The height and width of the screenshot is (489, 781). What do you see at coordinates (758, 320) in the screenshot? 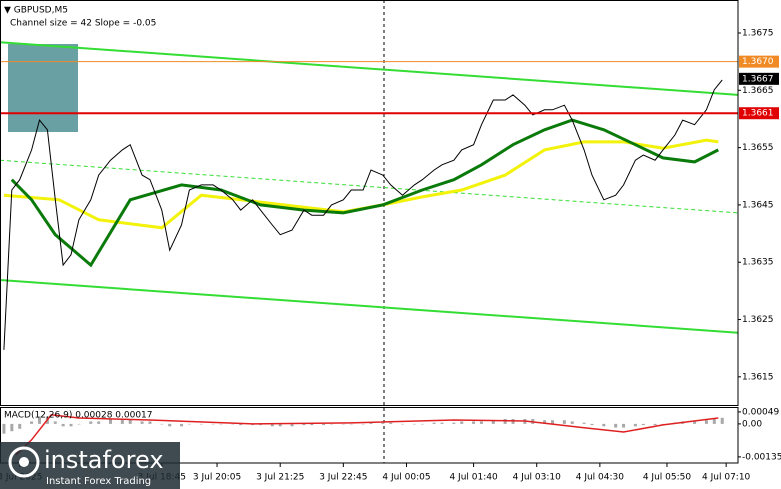
I see `y-tick-label: 1.3625` at bounding box center [758, 320].